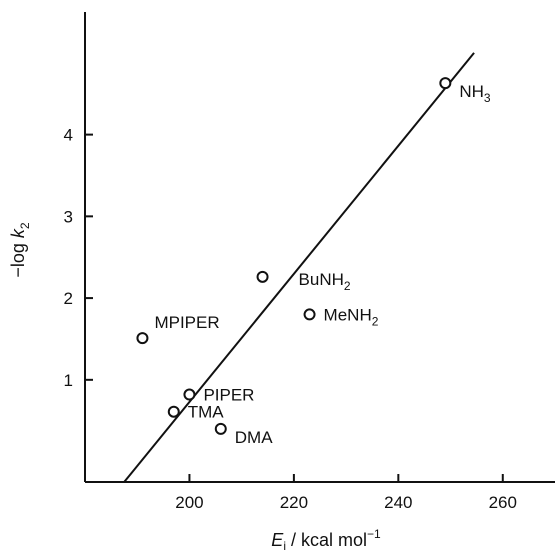 This screenshot has width=555, height=552. I want to click on y-ticks: 1 2 3 4, so click(78, 258).